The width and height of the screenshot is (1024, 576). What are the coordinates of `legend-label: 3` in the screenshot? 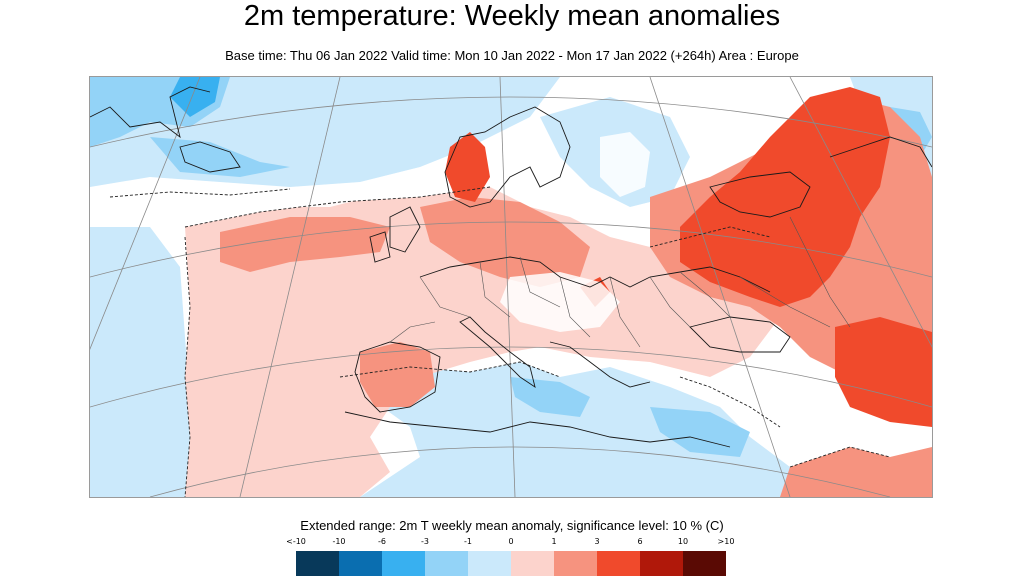 It's located at (597, 541).